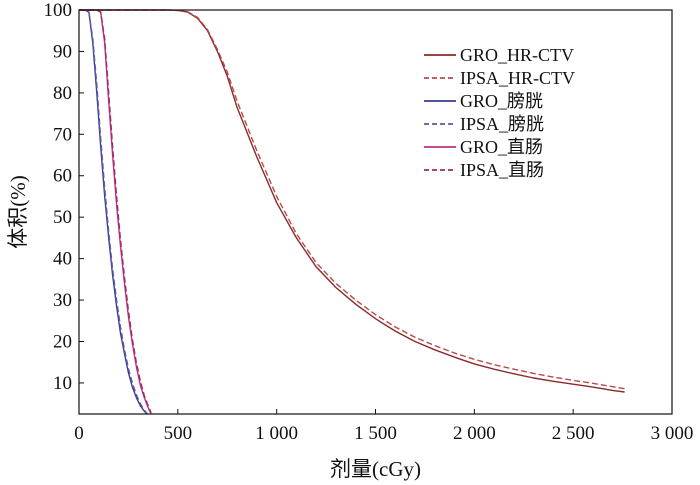 The image size is (700, 485). What do you see at coordinates (18, 211) in the screenshot?
I see `y-axis-title: 体积(%)` at bounding box center [18, 211].